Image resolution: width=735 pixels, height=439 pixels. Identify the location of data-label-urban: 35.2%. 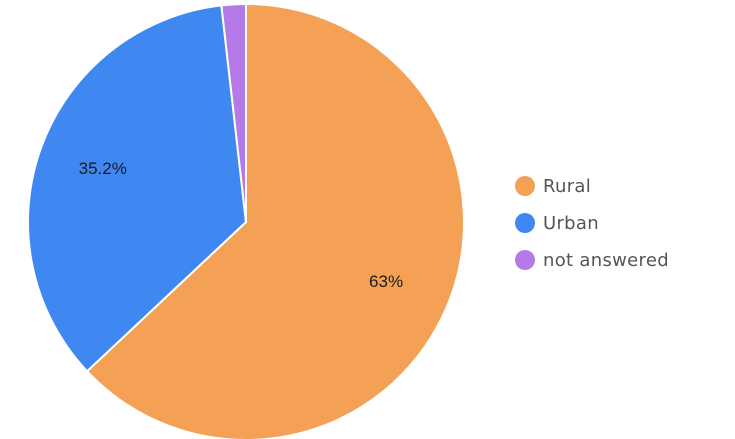
(103, 168).